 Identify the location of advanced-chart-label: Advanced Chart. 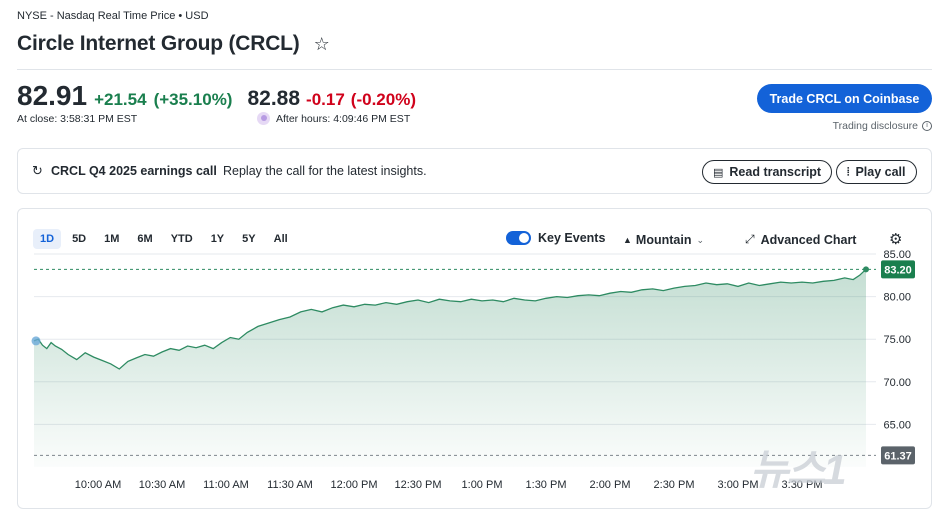
(808, 239).